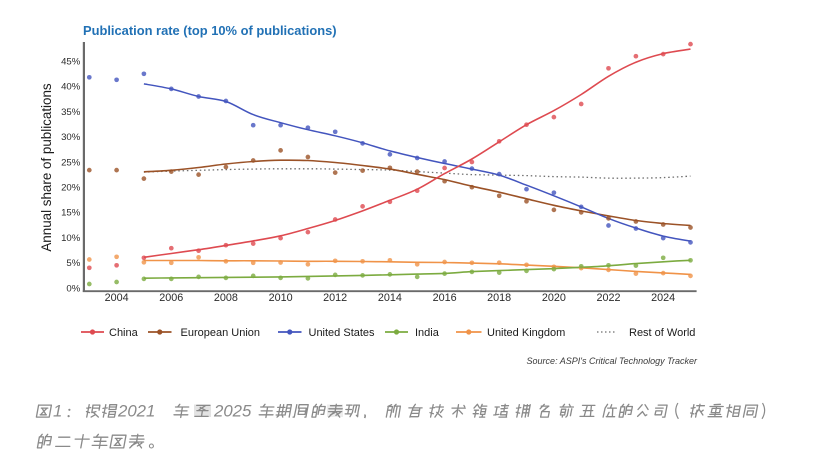 This screenshot has height=460, width=818. Describe the element at coordinates (46, 167) in the screenshot. I see `svg-text: Annual share of publications` at that location.